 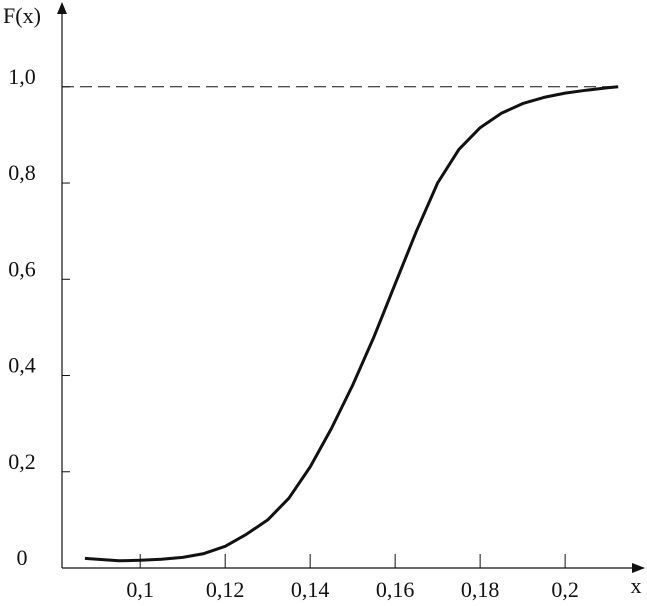 What do you see at coordinates (22, 76) in the screenshot?
I see `y-tick-label: 1,0` at bounding box center [22, 76].